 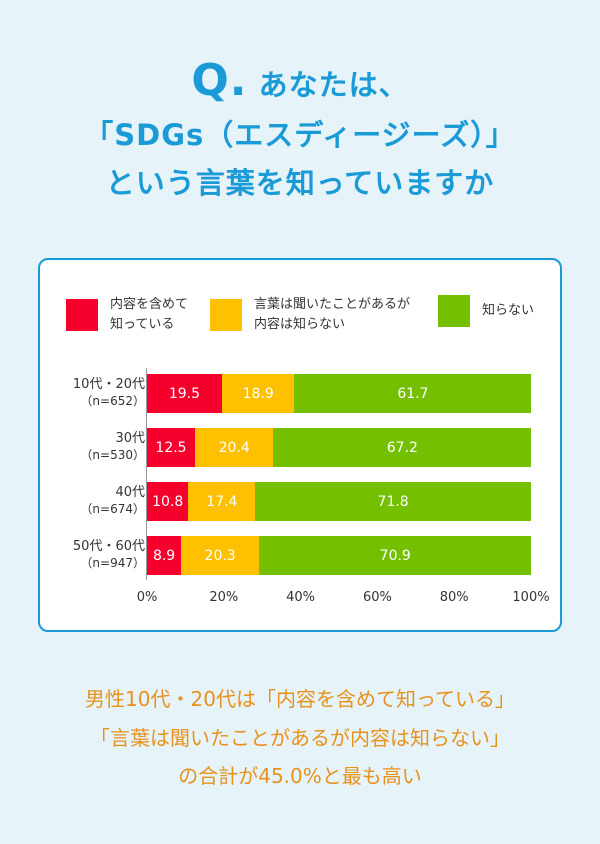 I want to click on category-label: 10代・20代 （n=652）, so click(x=108, y=392).